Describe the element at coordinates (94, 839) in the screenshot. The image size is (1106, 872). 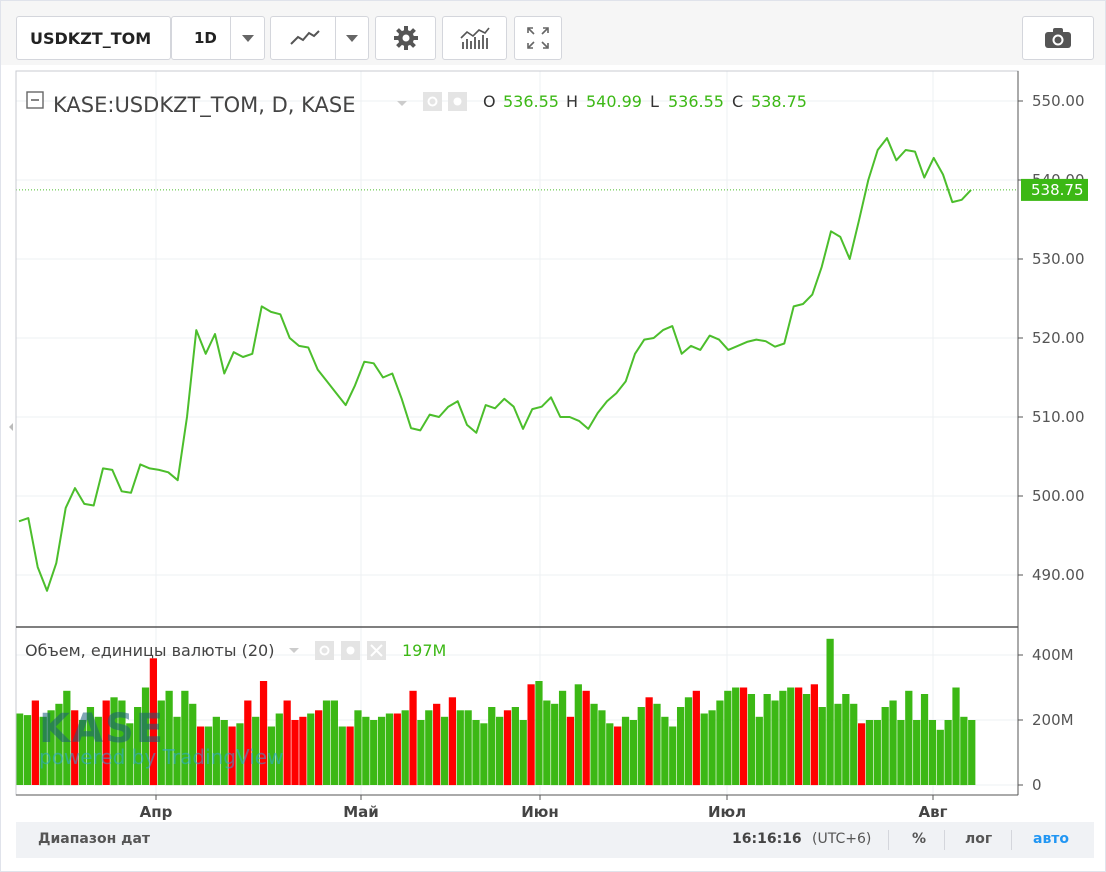
I see `date-range-button: Диапазон дат` at that location.